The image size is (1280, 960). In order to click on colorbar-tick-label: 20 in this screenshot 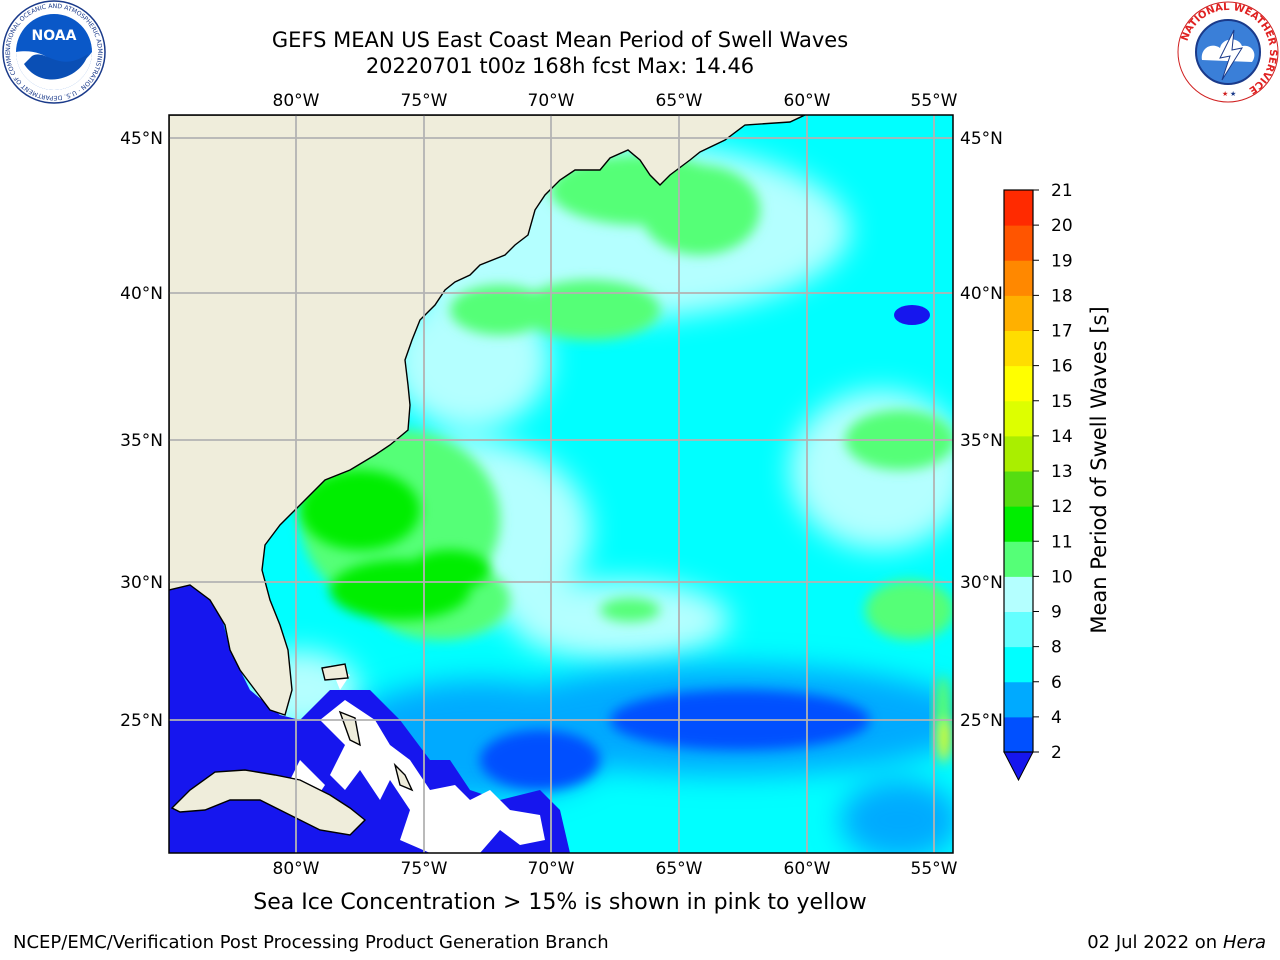, I will do `click(1062, 226)`.